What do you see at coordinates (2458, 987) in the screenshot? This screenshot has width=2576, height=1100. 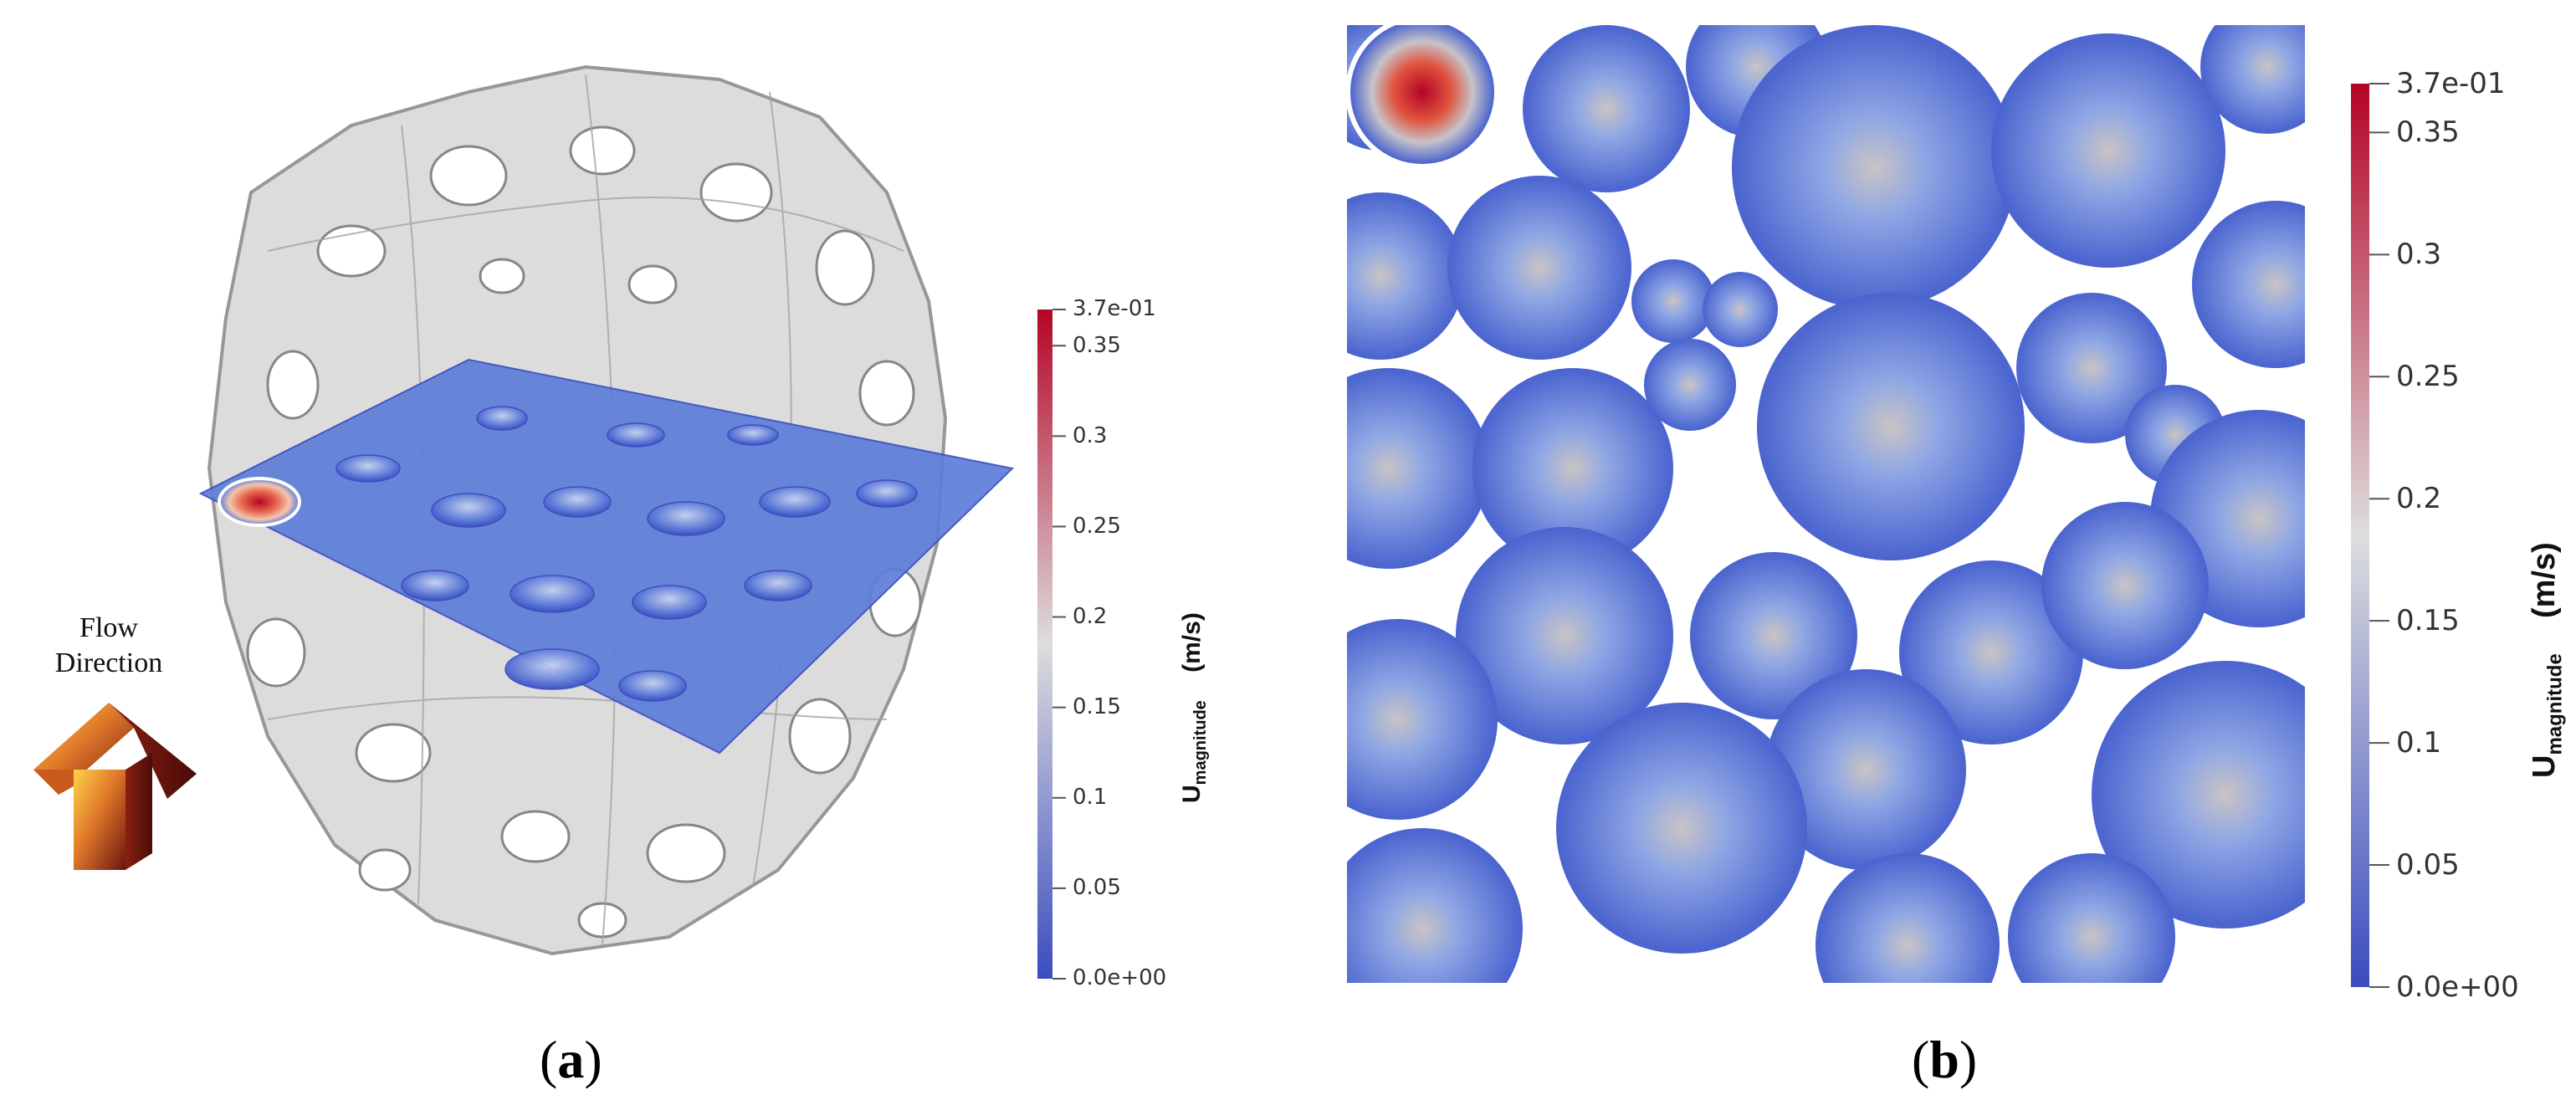 I see `panel_b-colorbar-tick-min: 0.0e+00` at bounding box center [2458, 987].